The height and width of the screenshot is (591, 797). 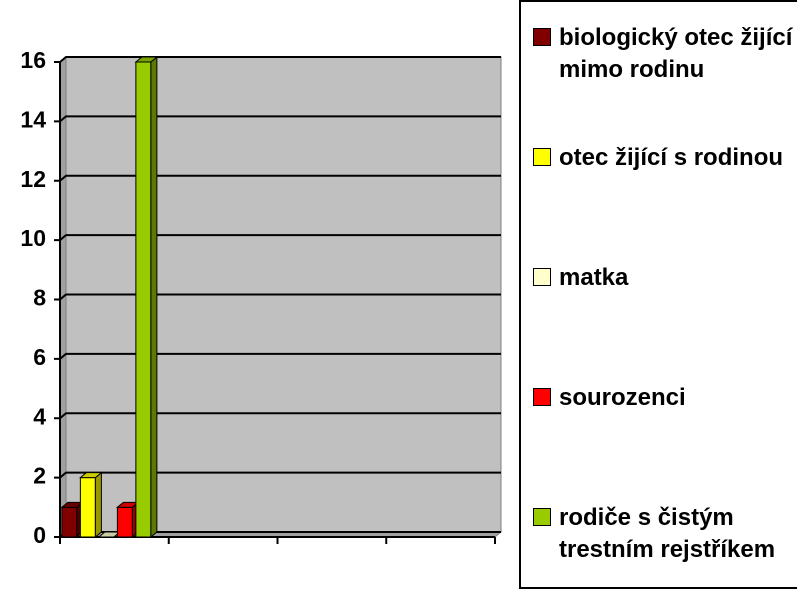 I want to click on legend-label: matka, so click(x=594, y=277).